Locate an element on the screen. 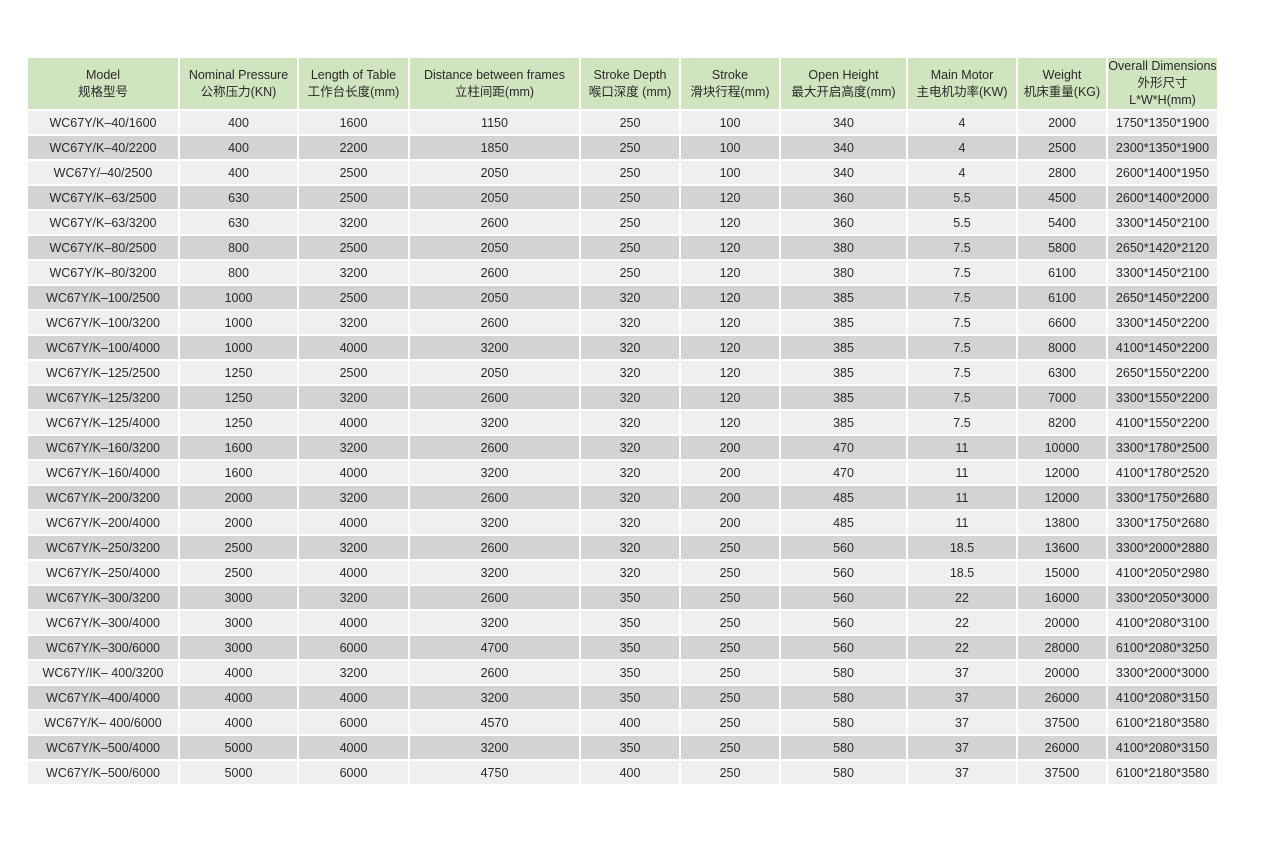 This screenshot has height=854, width=1280. header-label-zh: 规格型号 is located at coordinates (102, 91).